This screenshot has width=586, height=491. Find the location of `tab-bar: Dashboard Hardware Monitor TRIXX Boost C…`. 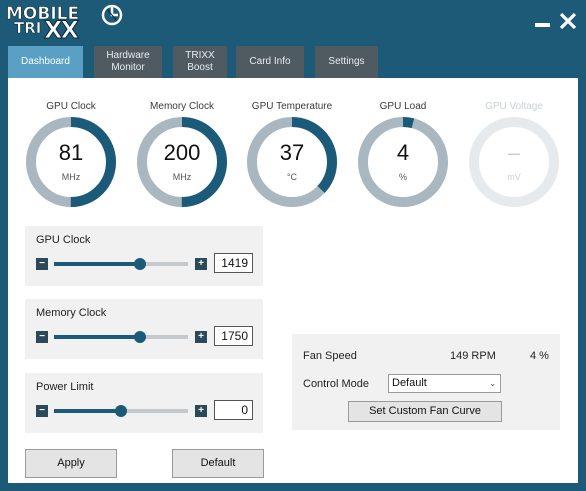

tab-bar: Dashboard Hardware Monitor TRIXX Boost C… is located at coordinates (293, 62).